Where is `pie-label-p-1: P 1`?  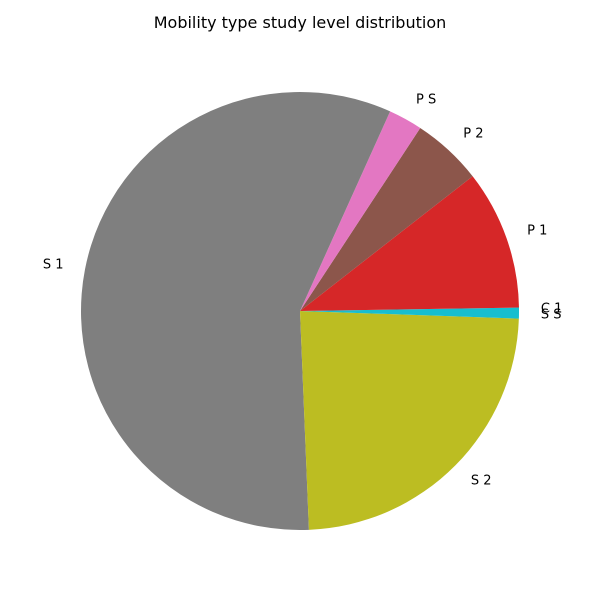 pie-label-p-1: P 1 is located at coordinates (537, 230).